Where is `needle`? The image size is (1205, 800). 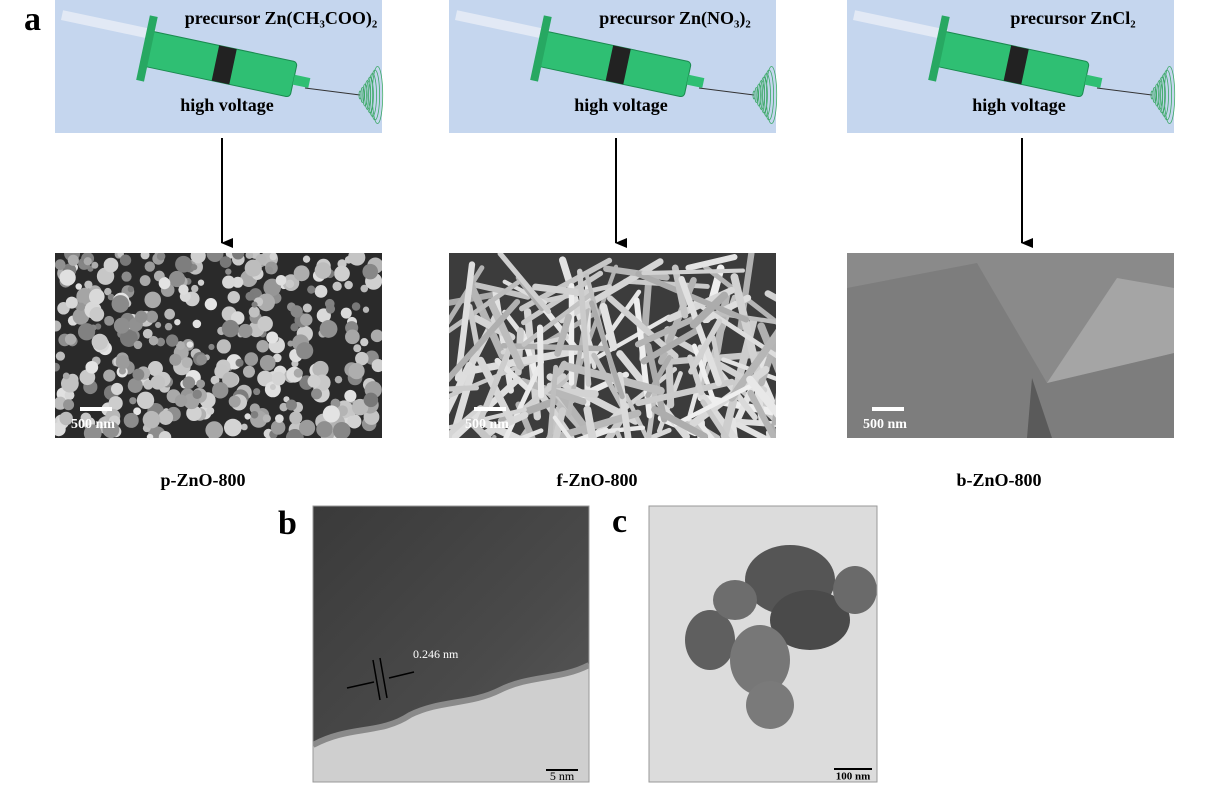
needle is located at coordinates (332, 91).